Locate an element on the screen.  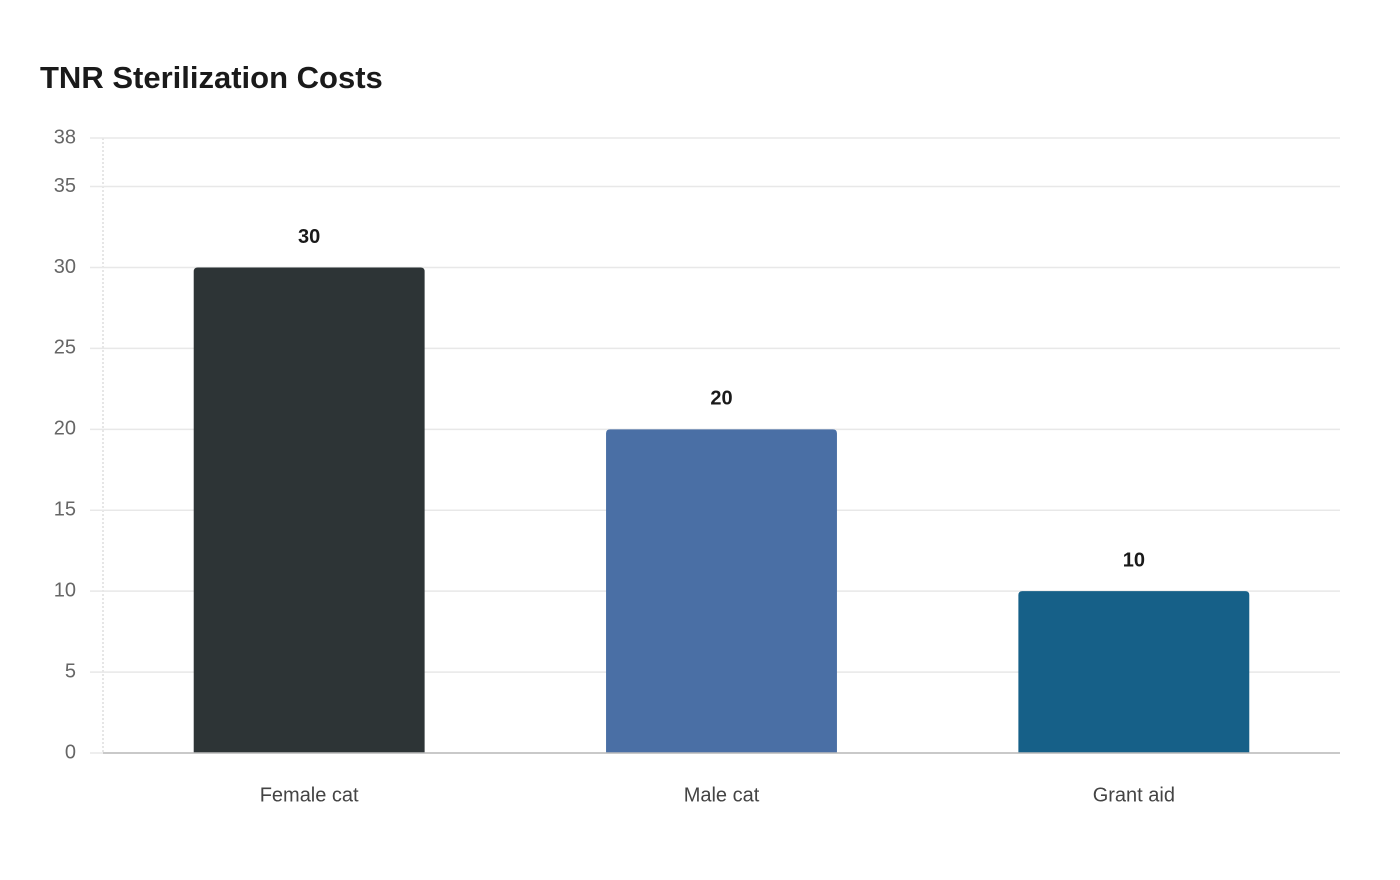
y-tick-label: 15 is located at coordinates (65, 510).